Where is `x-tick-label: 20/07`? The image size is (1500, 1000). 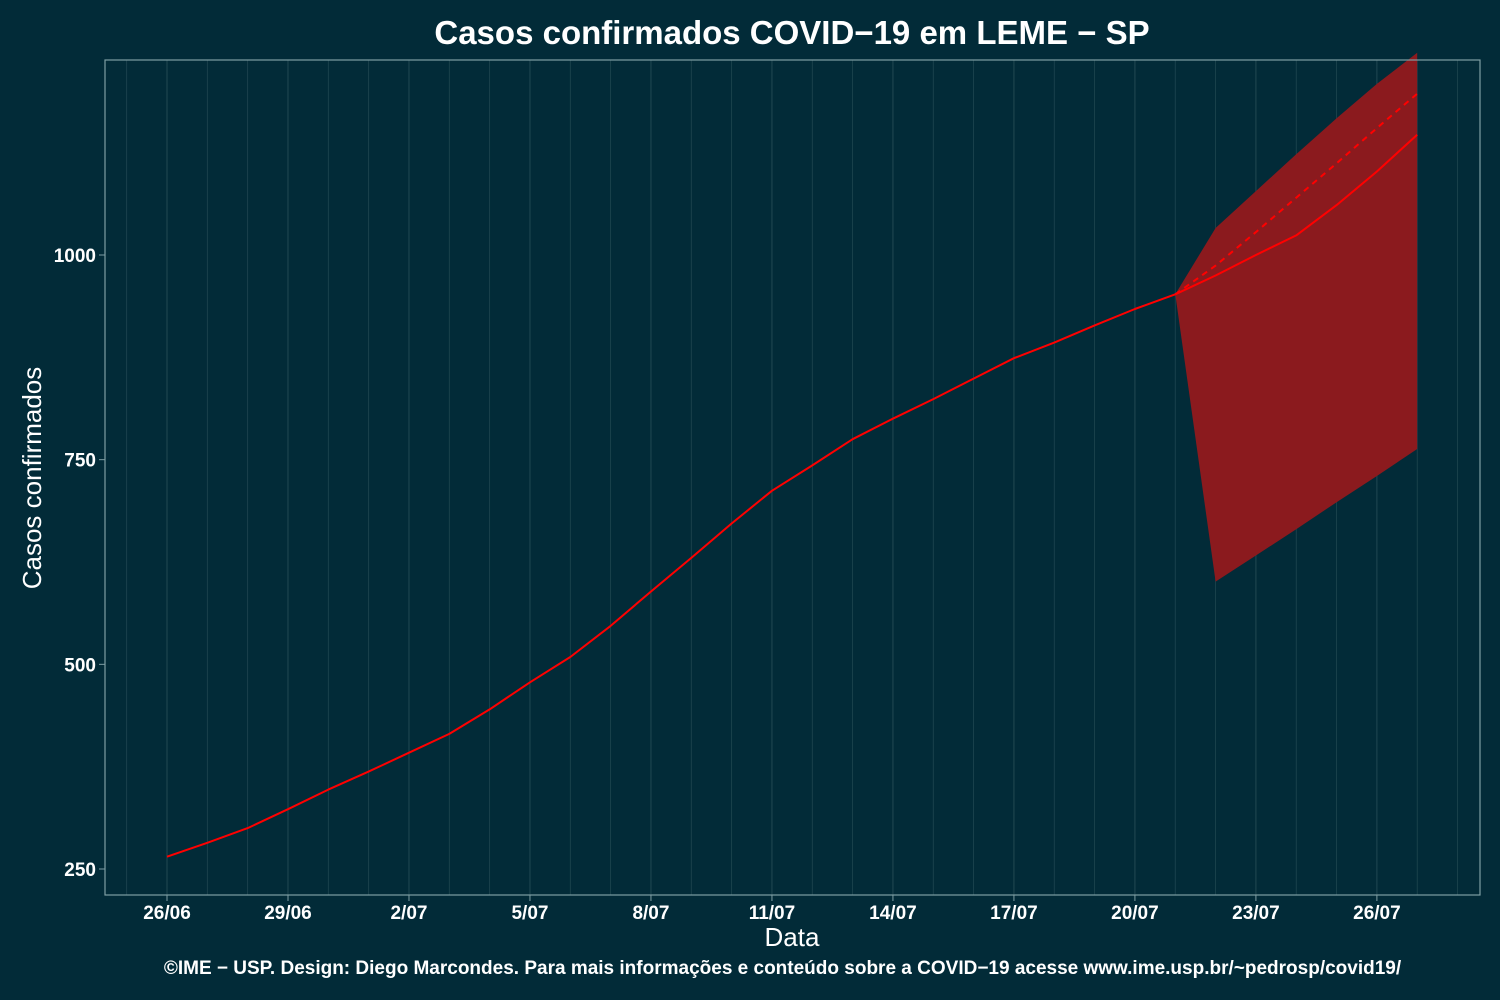 x-tick-label: 20/07 is located at coordinates (1135, 913).